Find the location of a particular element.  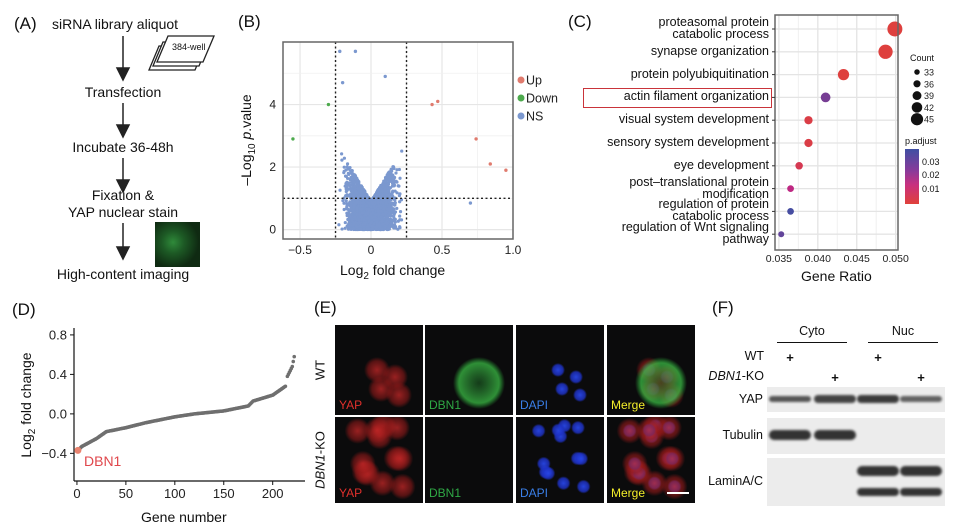

x-tick-label: 100 is located at coordinates (175, 493).